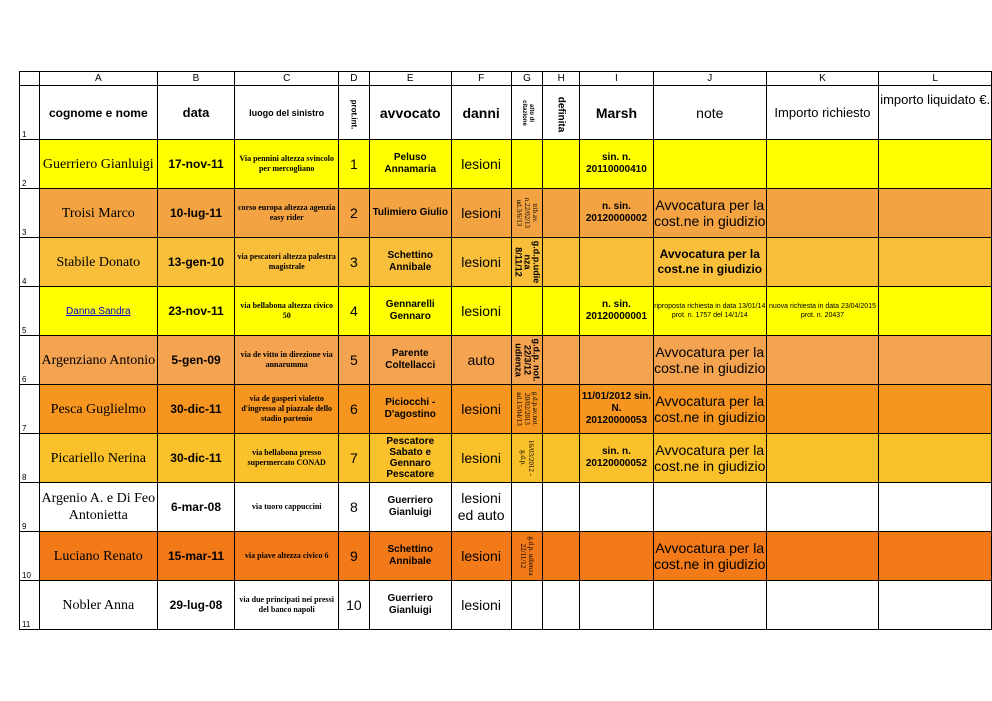  What do you see at coordinates (29, 458) in the screenshot?
I see `row-number: 8` at bounding box center [29, 458].